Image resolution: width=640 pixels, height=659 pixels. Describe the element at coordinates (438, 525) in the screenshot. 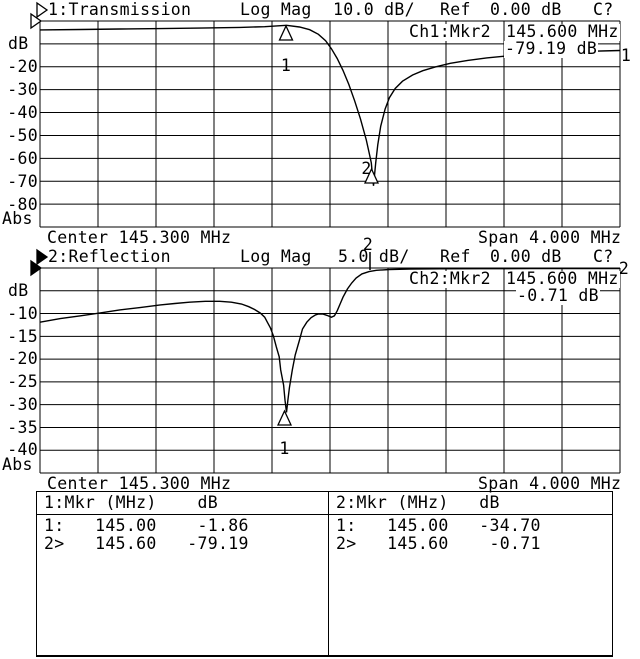

I see `marker-table-row: 1: 145.00 -34.70` at that location.